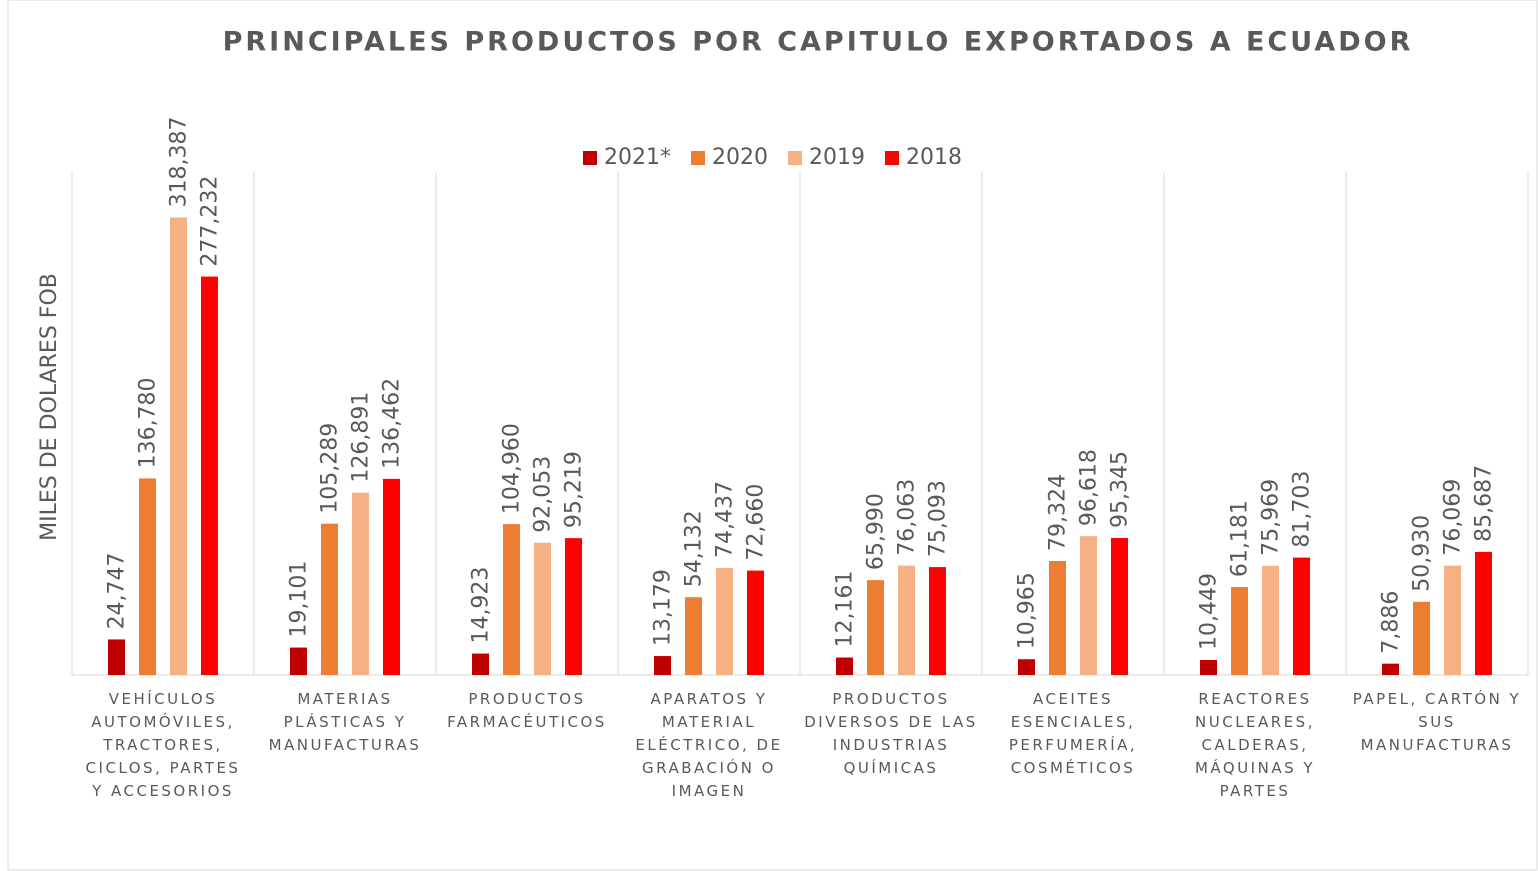  What do you see at coordinates (361, 437) in the screenshot?
I see `value-label: 126,891` at bounding box center [361, 437].